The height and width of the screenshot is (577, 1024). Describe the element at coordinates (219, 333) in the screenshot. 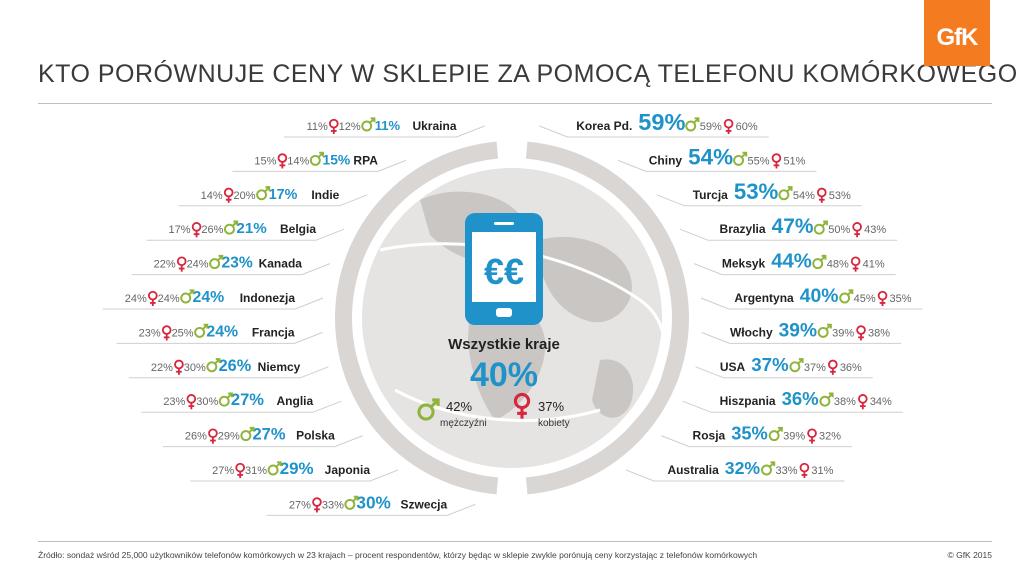

I see `country-row: Francja 24% 25% 23%` at that location.